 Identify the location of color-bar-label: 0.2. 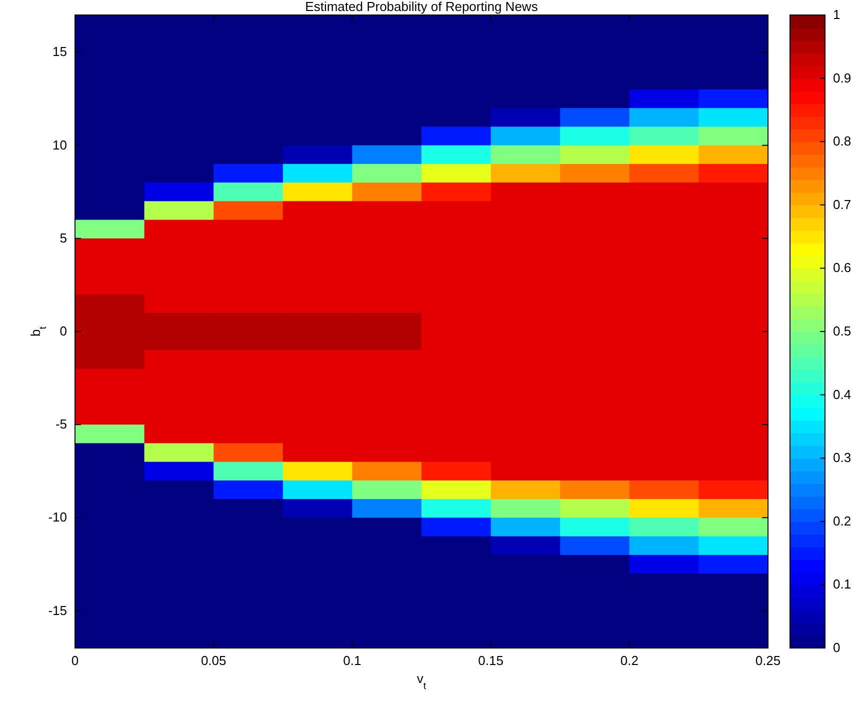
(842, 520).